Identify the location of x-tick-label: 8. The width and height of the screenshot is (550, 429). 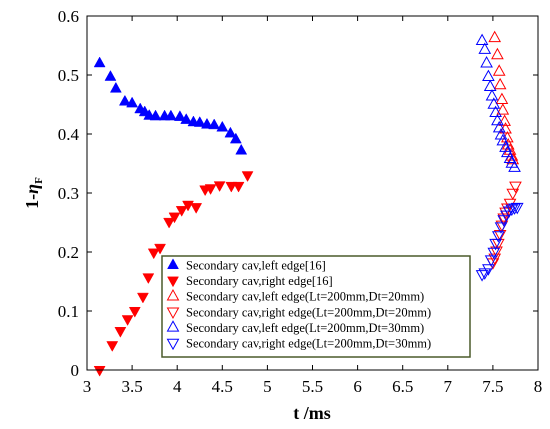
(538, 386).